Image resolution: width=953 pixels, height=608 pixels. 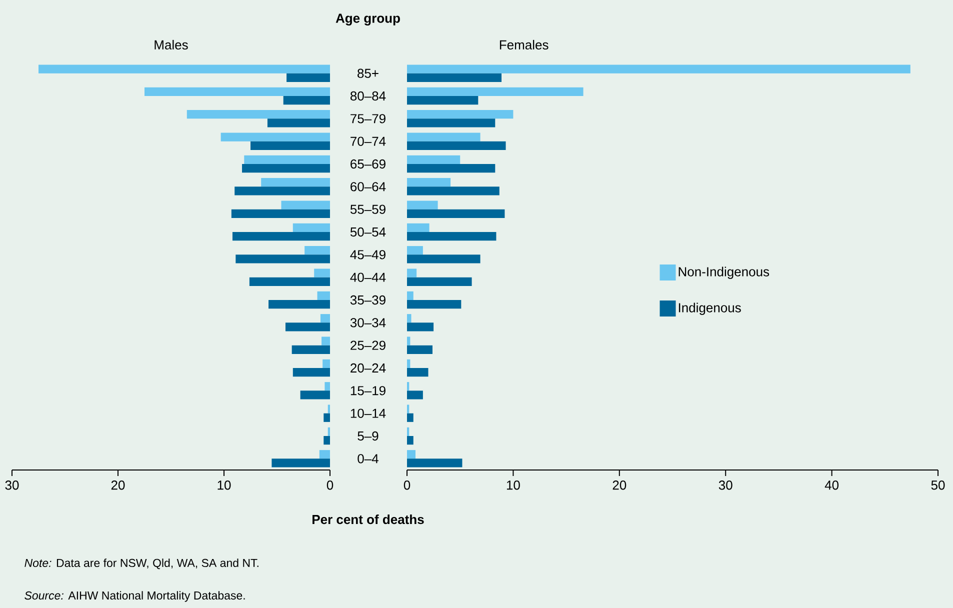 I want to click on text: Source: AIHW National Mortality Database., so click(x=134, y=596).